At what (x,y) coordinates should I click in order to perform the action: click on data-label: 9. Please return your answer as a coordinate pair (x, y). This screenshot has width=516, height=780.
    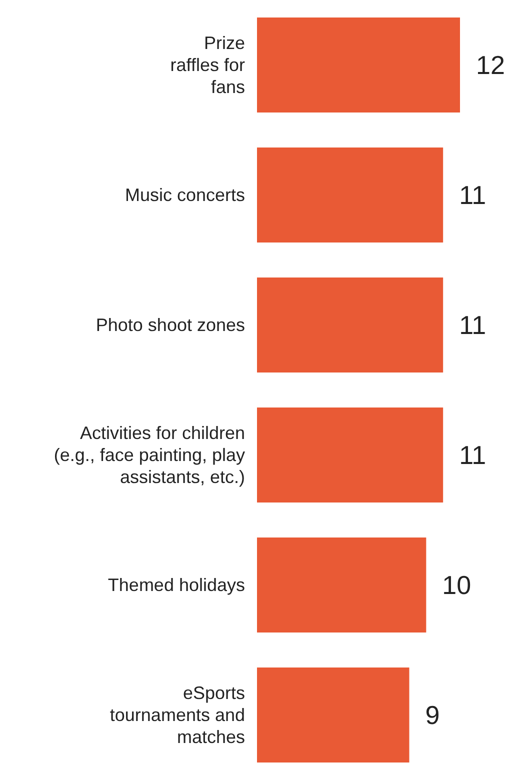
    Looking at the image, I should click on (432, 715).